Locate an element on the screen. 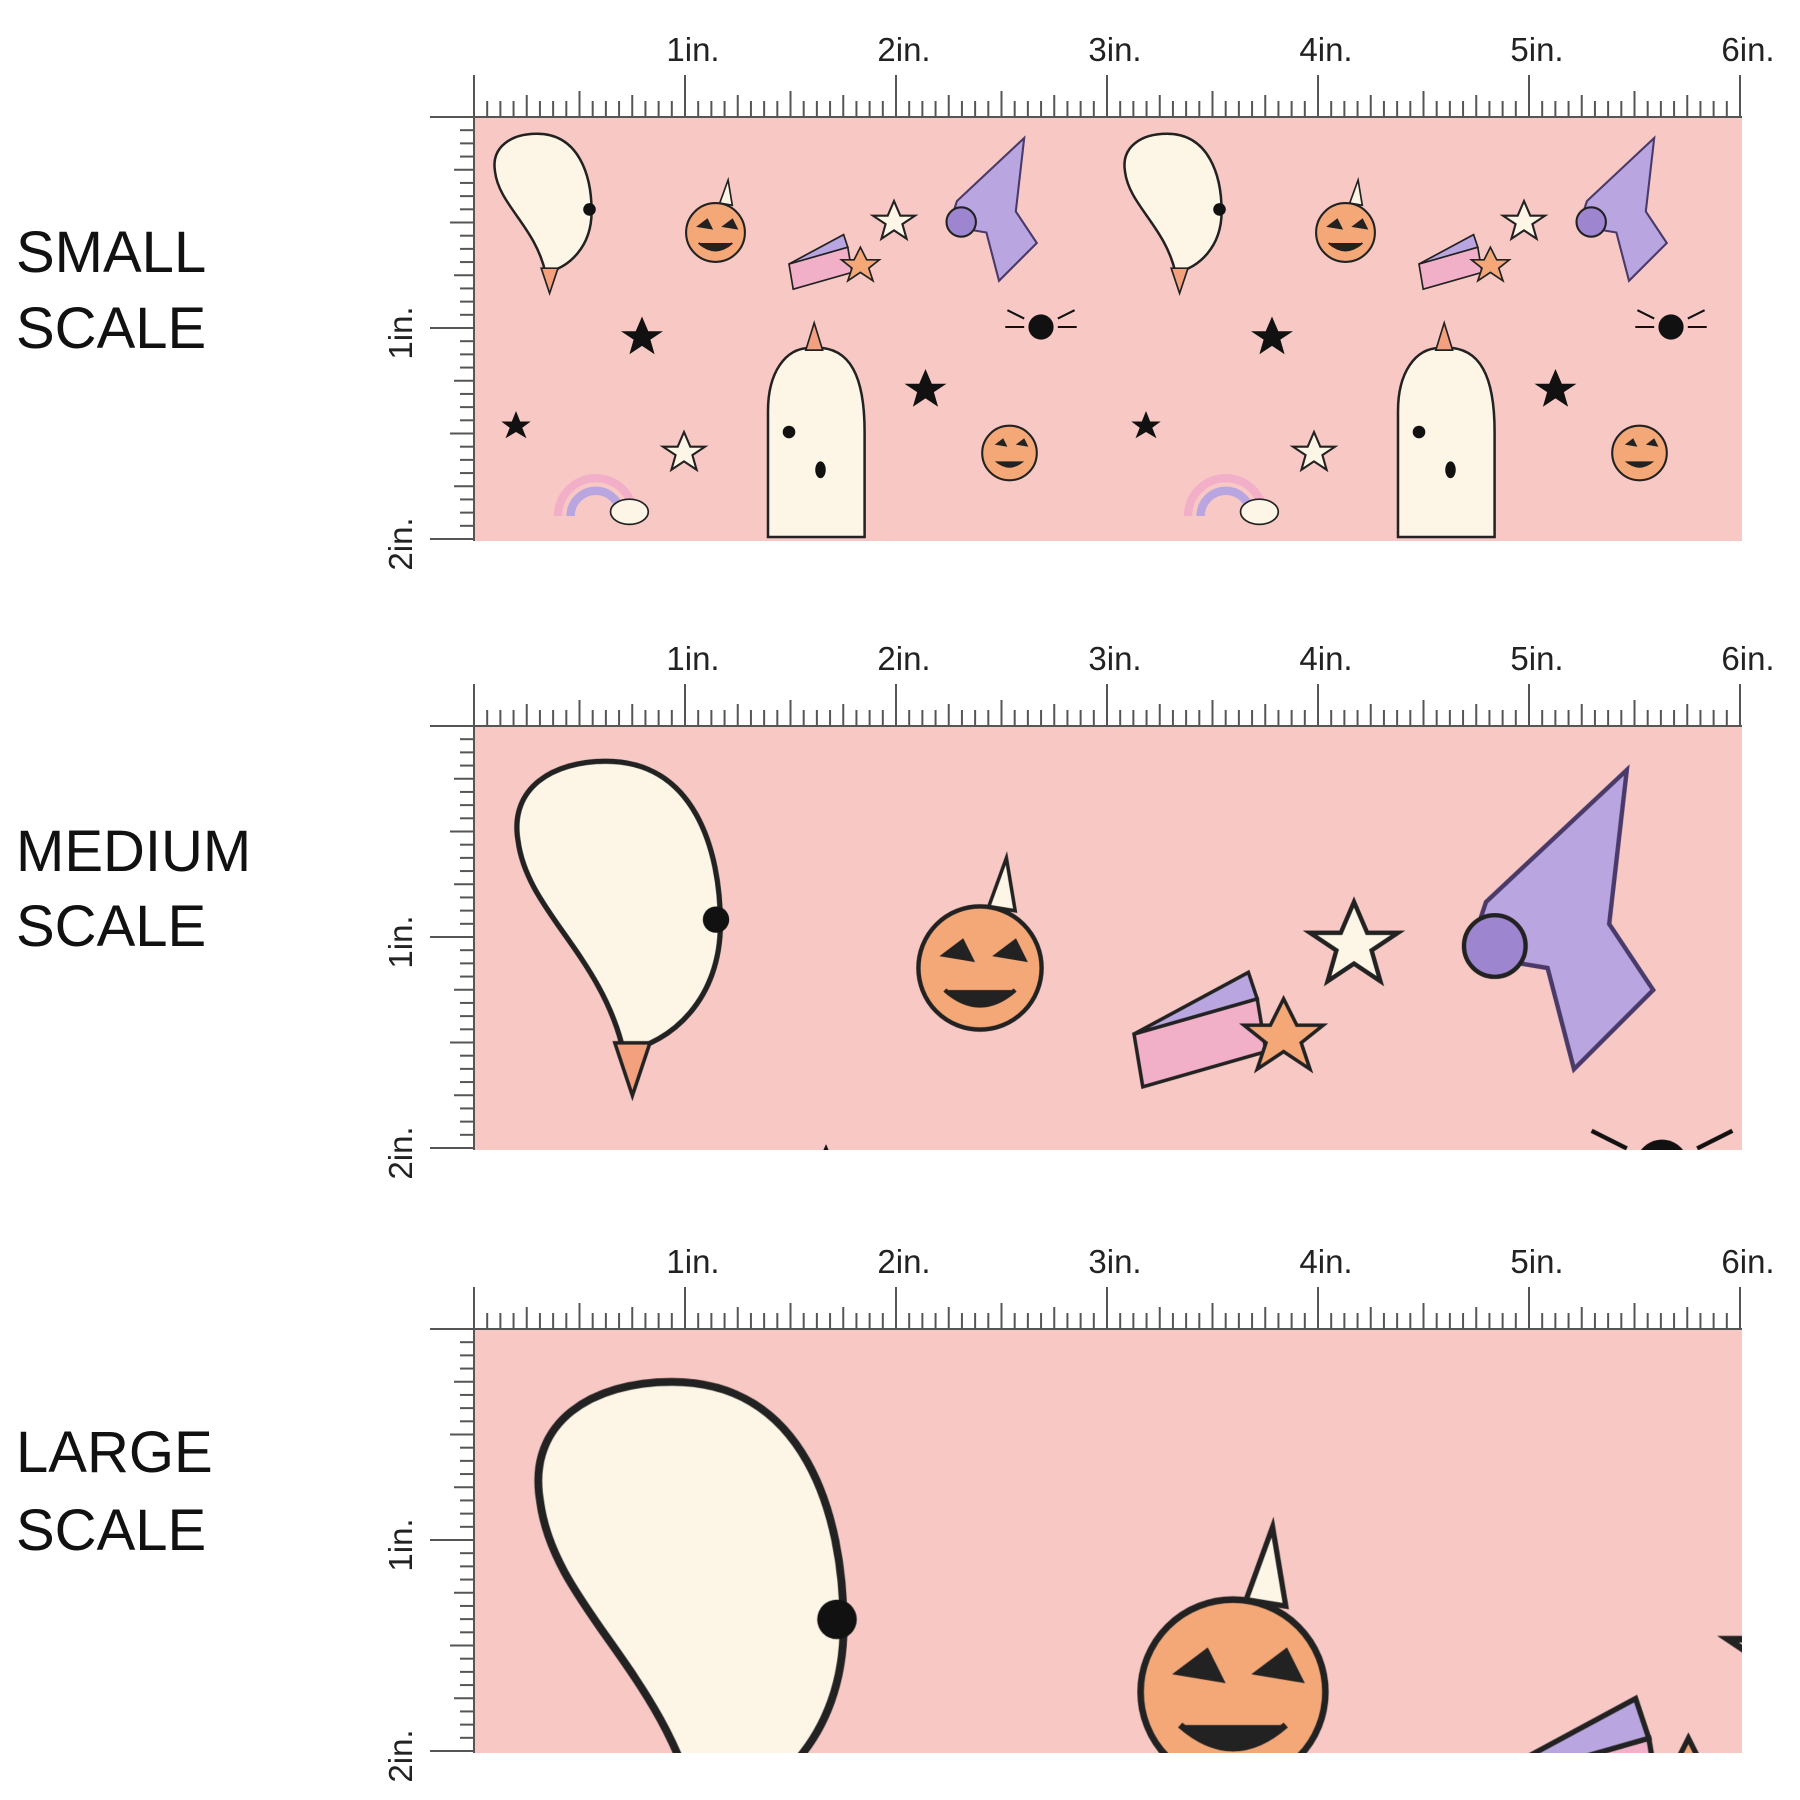 This screenshot has height=1800, width=1800. scale-label: LARGE is located at coordinates (114, 1452).